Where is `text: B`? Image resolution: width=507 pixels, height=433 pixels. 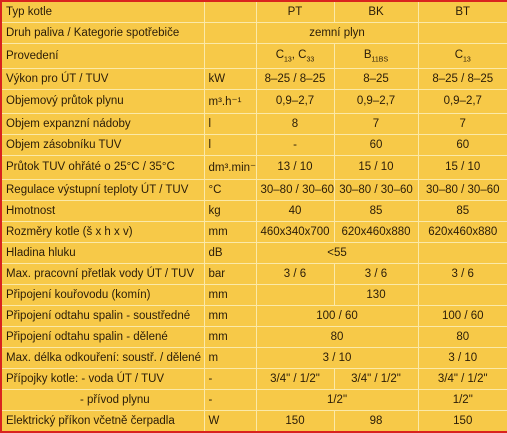
text: B is located at coordinates (367, 54).